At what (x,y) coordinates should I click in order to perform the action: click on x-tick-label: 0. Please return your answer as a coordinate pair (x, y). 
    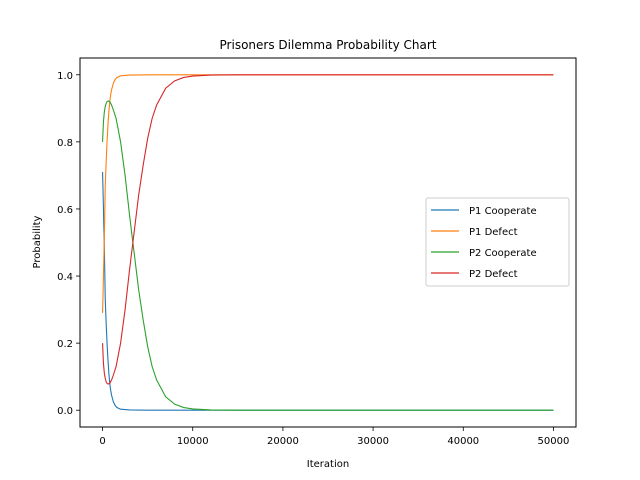
    Looking at the image, I should click on (102, 441).